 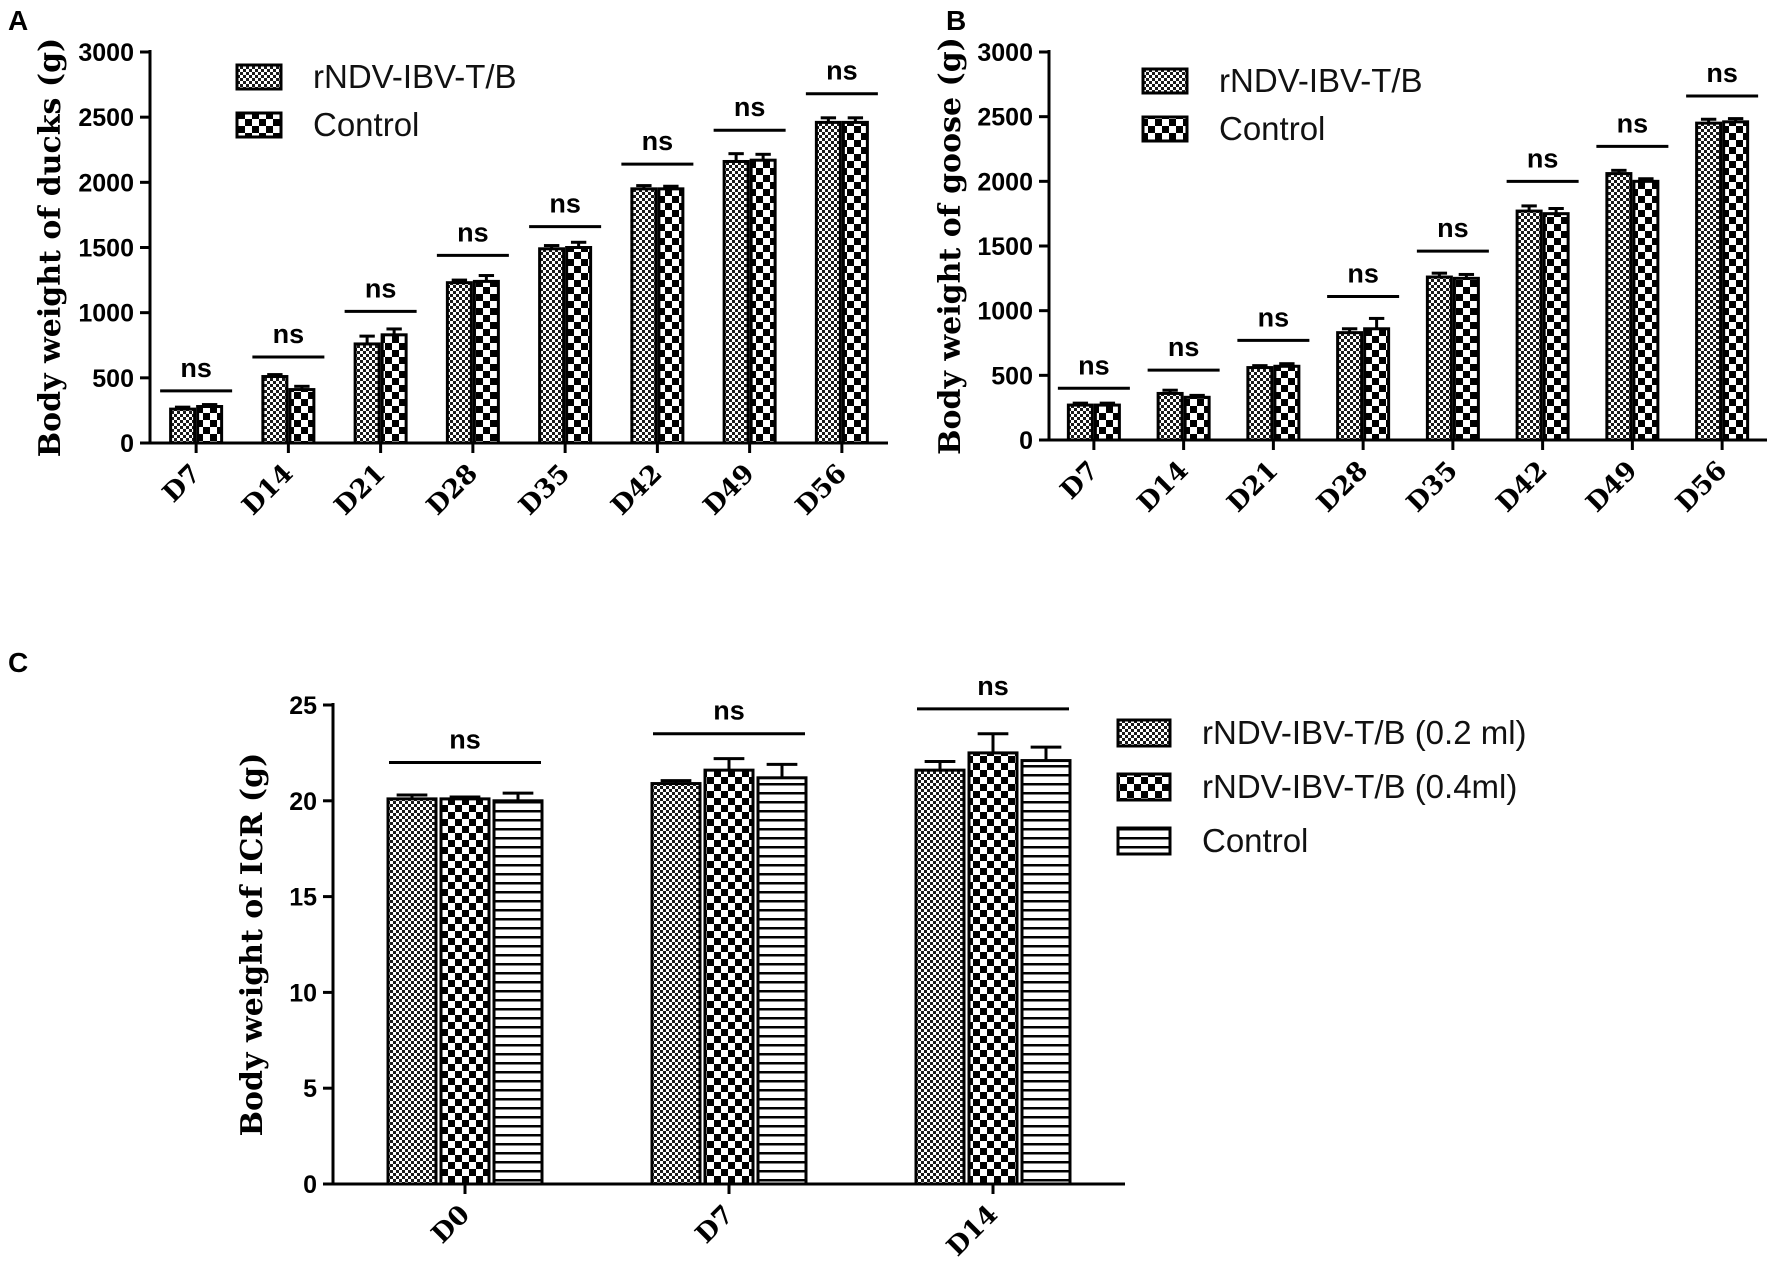 I want to click on y-tick-label: 15, so click(x=303, y=898).